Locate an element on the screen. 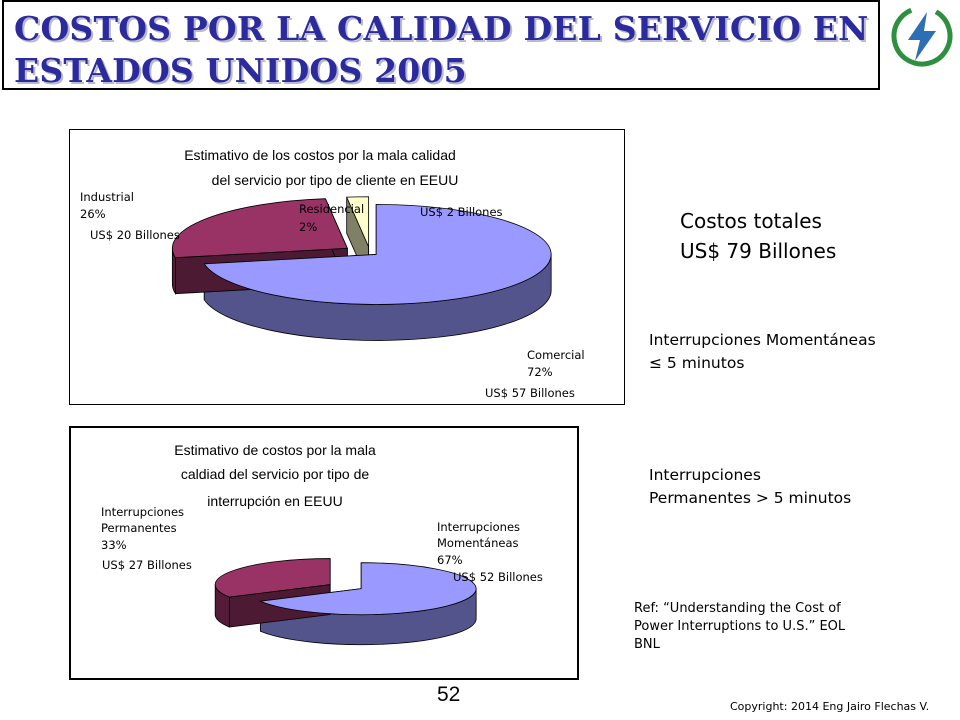 This screenshot has width=960, height=720. label-residencial-name: Residencial is located at coordinates (331, 209).